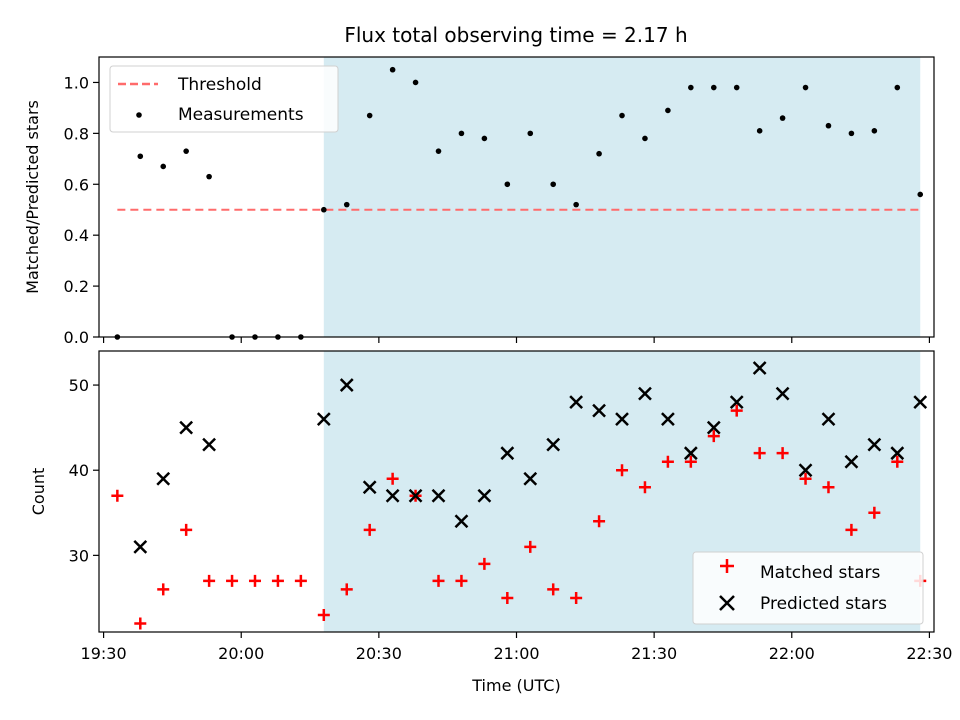  Describe the element at coordinates (379, 653) in the screenshot. I see `count-x-tick-label: 20:30` at that location.